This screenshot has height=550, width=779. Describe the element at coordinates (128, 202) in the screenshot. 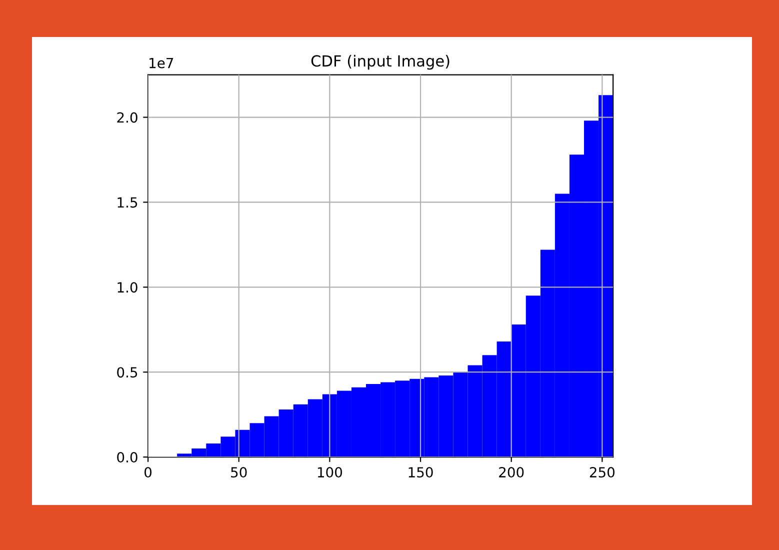

I see `y-tick-label: 1.5` at that location.